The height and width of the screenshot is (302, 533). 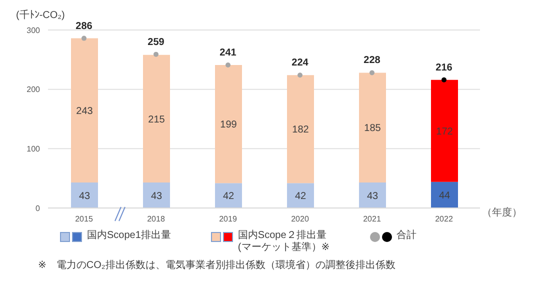 I want to click on x-tick-label: 2020, so click(x=300, y=219).